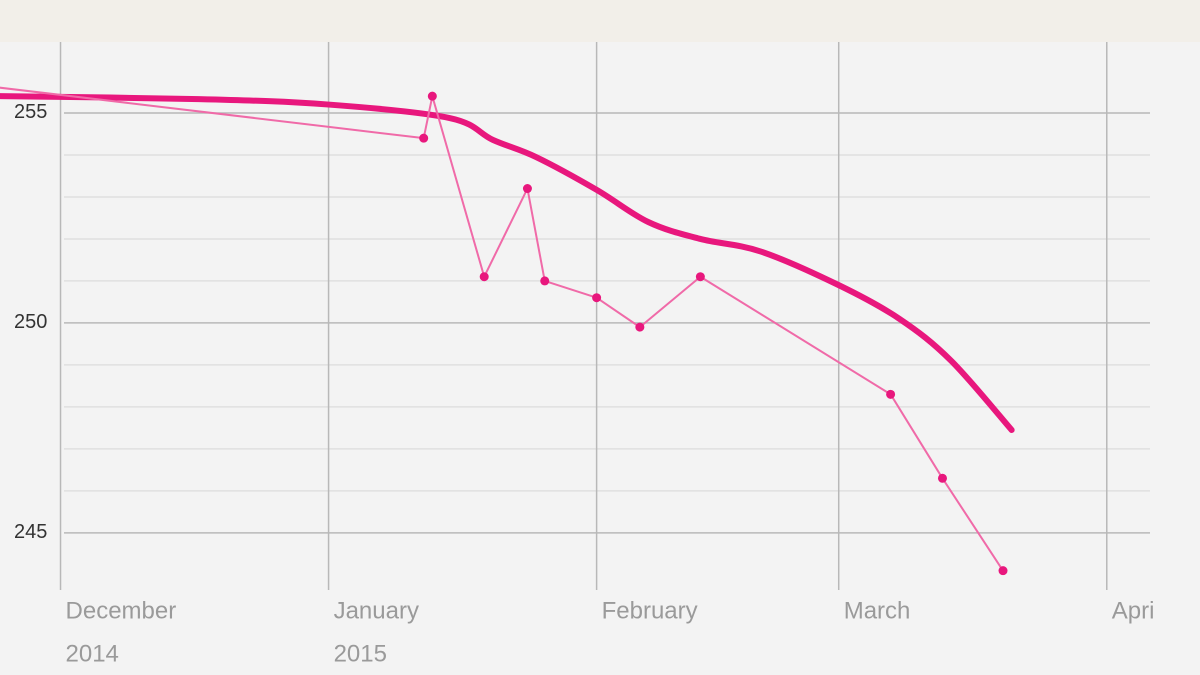  What do you see at coordinates (360, 653) in the screenshot?
I see `x-year-label: 2015` at bounding box center [360, 653].